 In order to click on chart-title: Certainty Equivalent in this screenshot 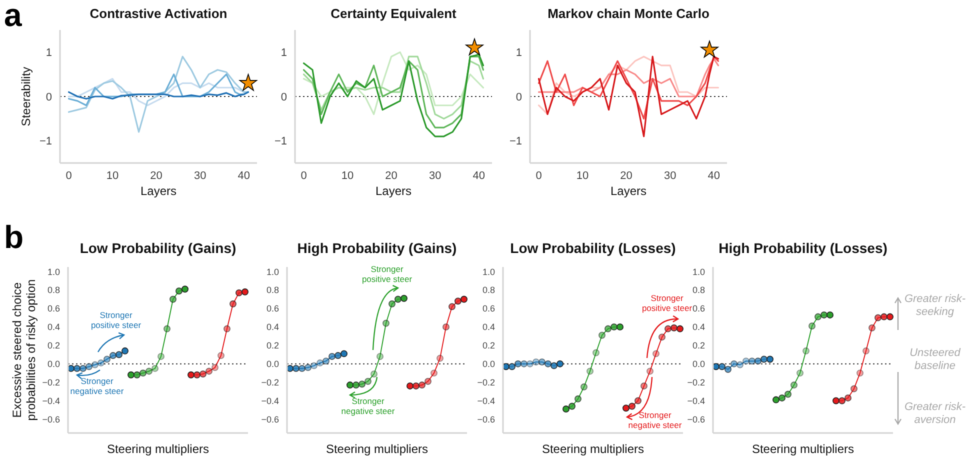, I will do `click(394, 13)`.